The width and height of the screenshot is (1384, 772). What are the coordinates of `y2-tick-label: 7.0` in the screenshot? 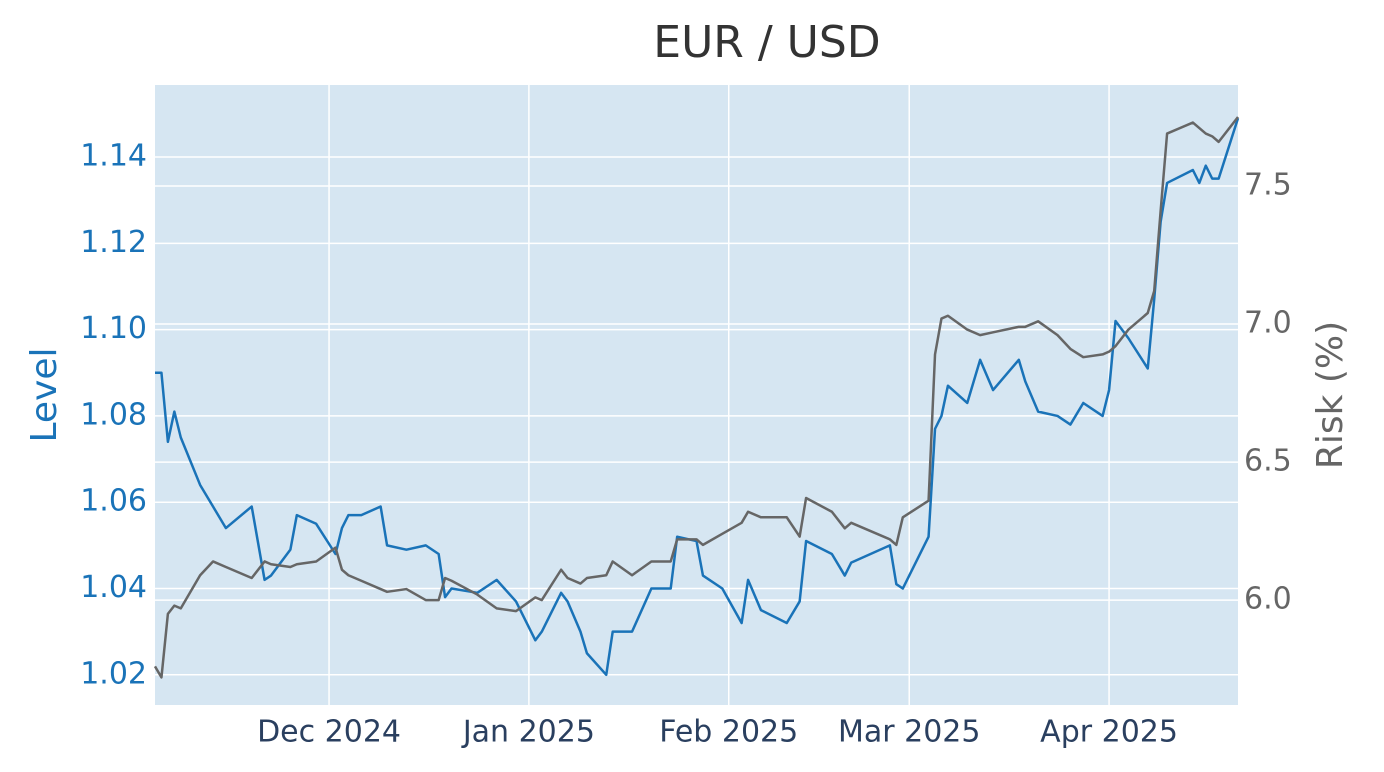 It's located at (1268, 323).